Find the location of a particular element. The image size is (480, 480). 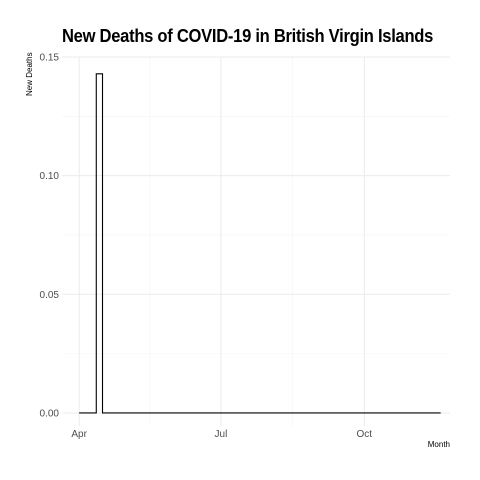

x-axis-label: Month is located at coordinates (438, 444).